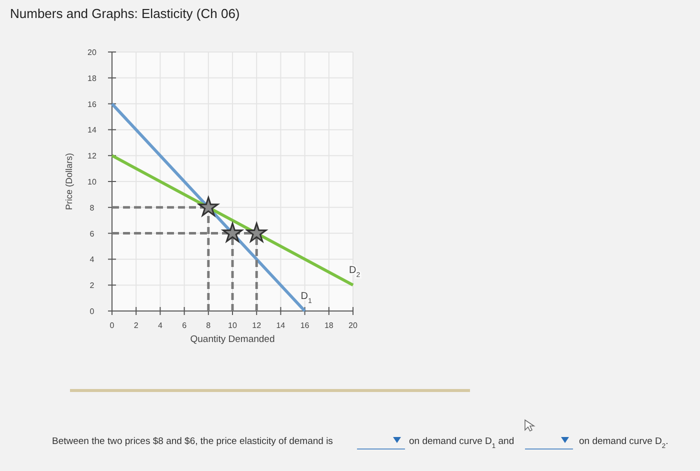 The width and height of the screenshot is (700, 471). I want to click on y-tick-label: 8, so click(92, 207).